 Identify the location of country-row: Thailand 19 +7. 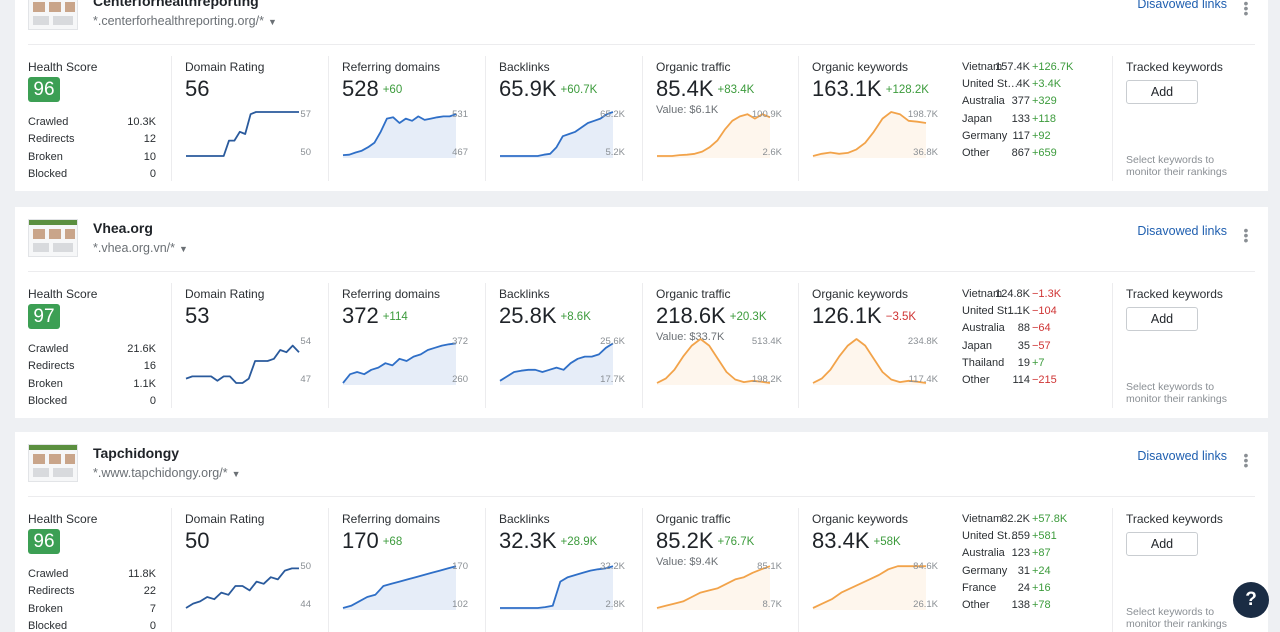
(1032, 365).